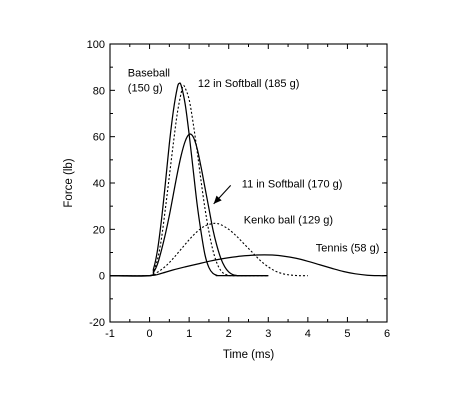 The width and height of the screenshot is (471, 416). I want to click on y-tick-label: 40, so click(99, 184).